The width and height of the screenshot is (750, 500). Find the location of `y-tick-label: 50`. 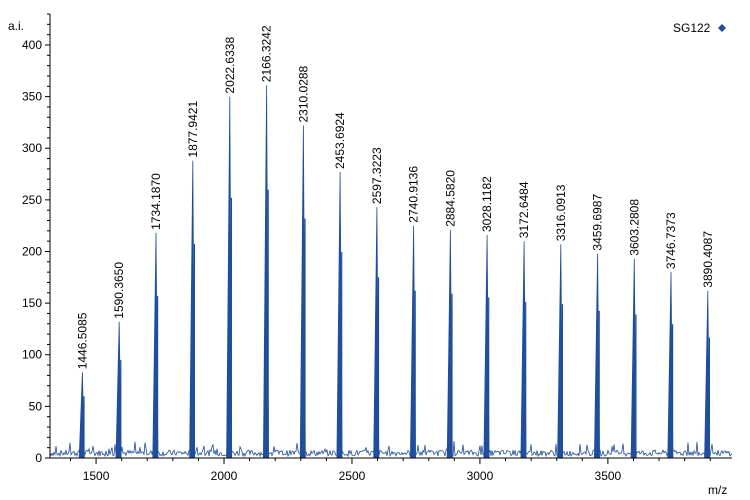

y-tick-label: 50 is located at coordinates (36, 406).